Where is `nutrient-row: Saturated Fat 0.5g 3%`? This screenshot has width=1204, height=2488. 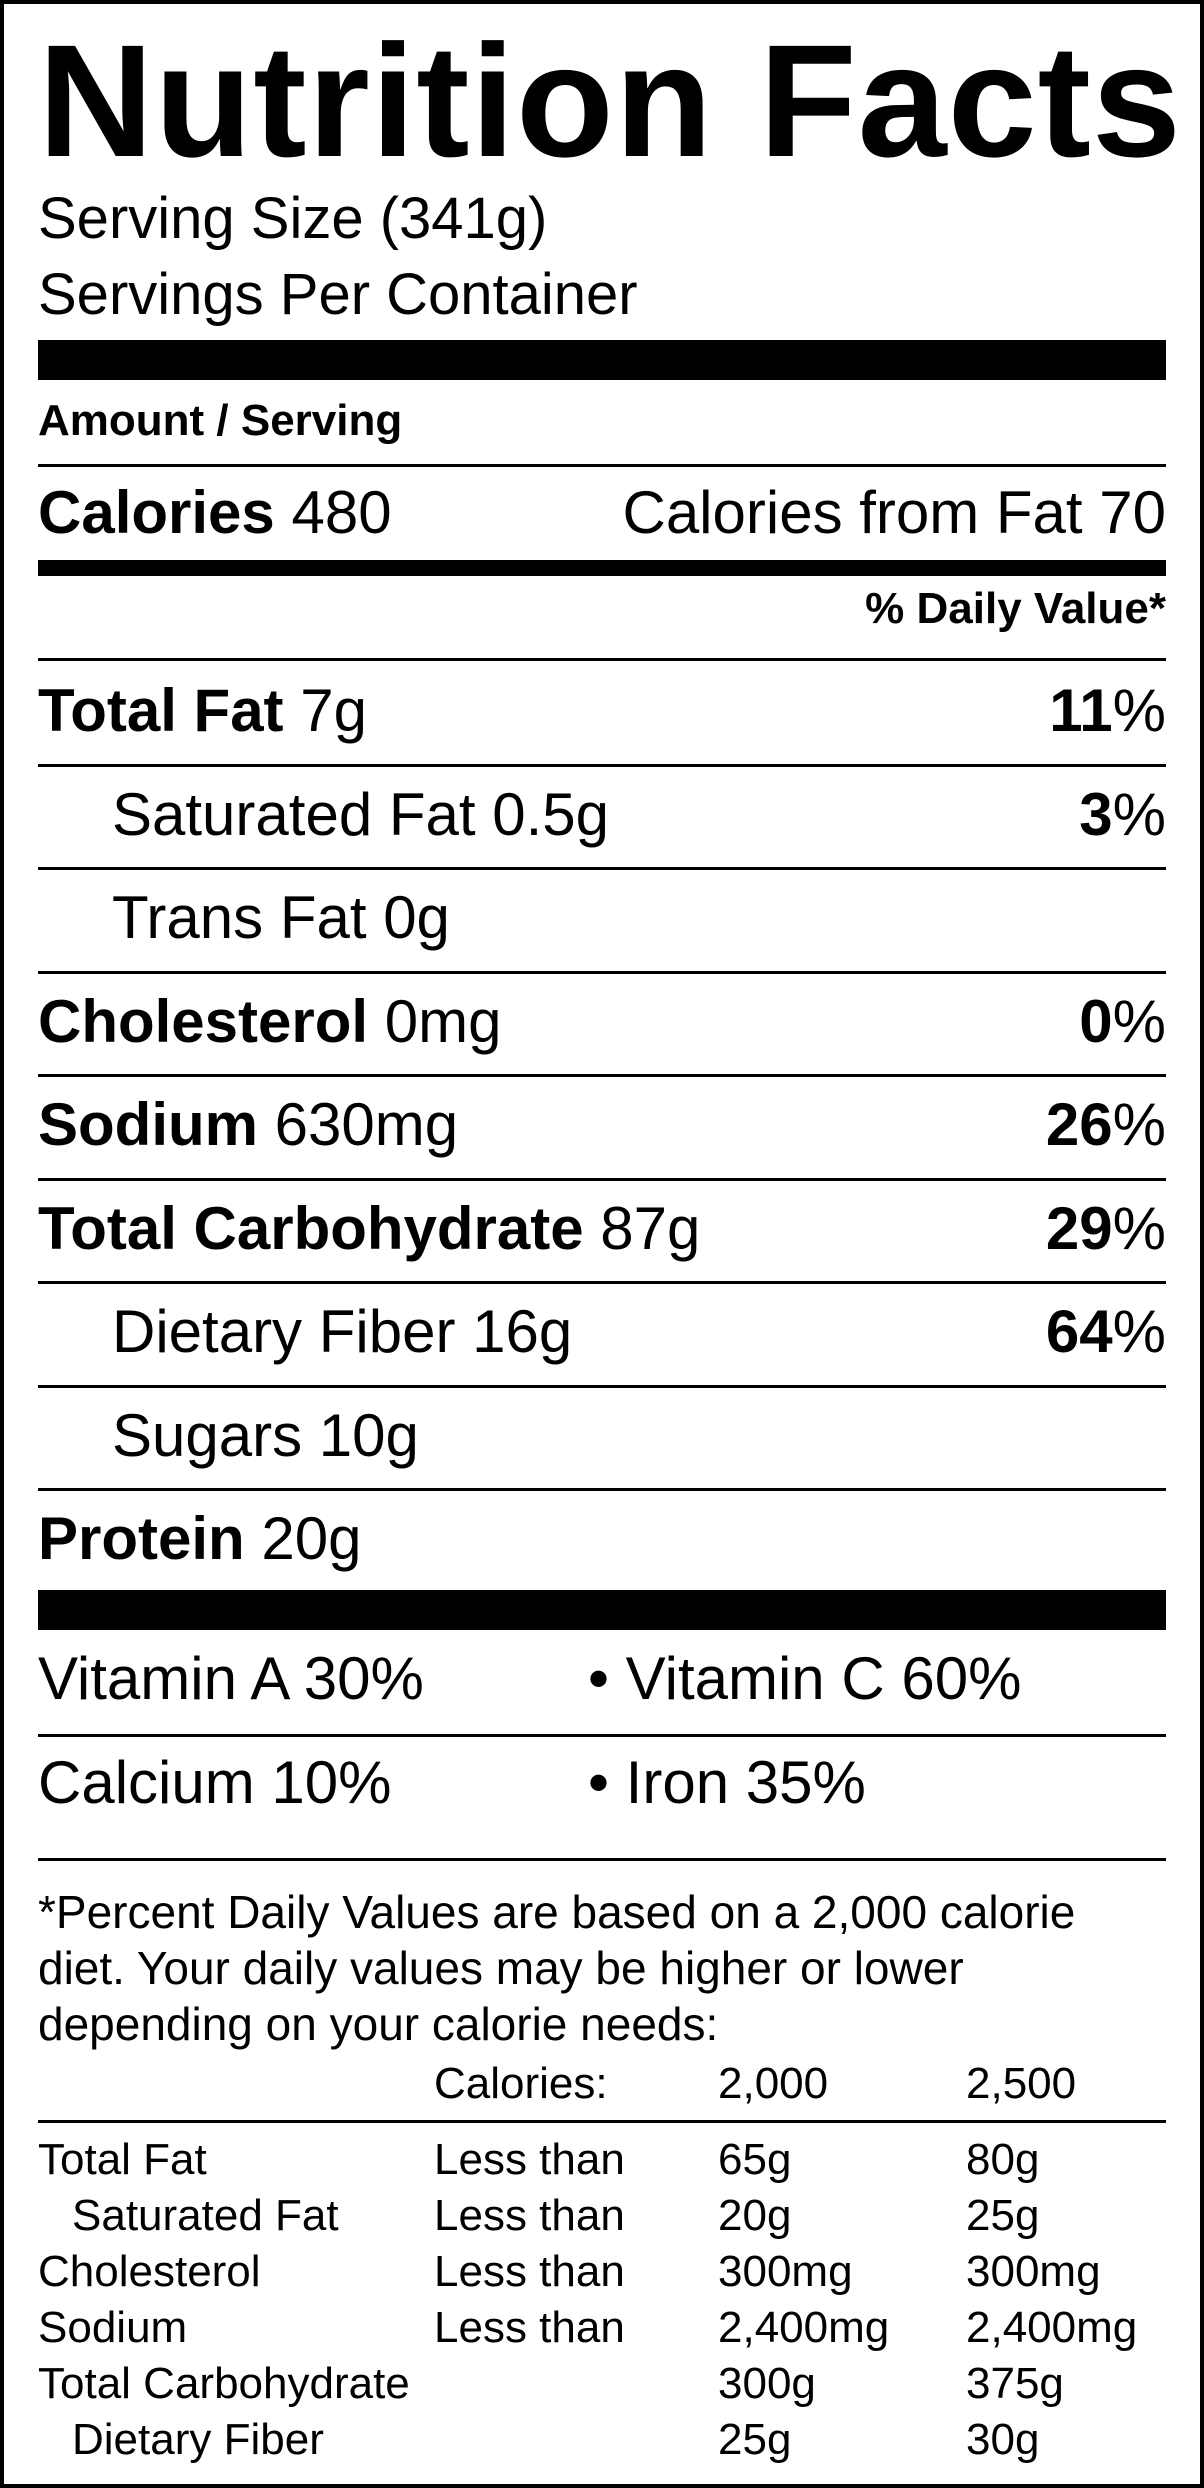 nutrient-row: Saturated Fat 0.5g 3% is located at coordinates (602, 816).